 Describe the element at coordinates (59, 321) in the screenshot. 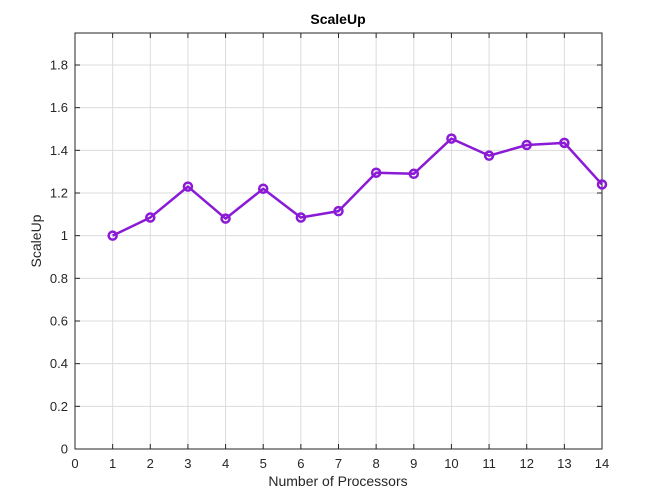

I see `y-tick-label: 0.6` at that location.